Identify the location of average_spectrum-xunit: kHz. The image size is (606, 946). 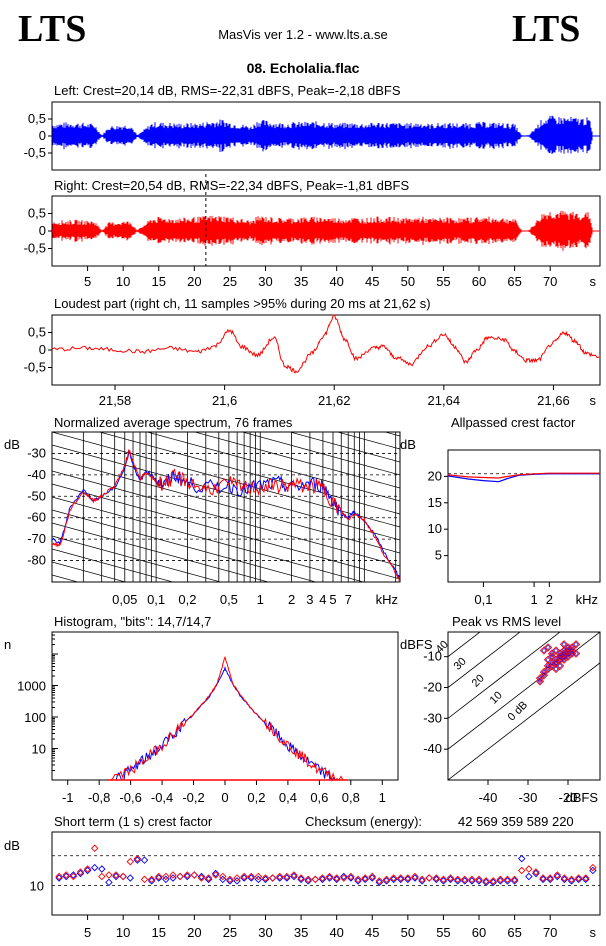
(387, 599).